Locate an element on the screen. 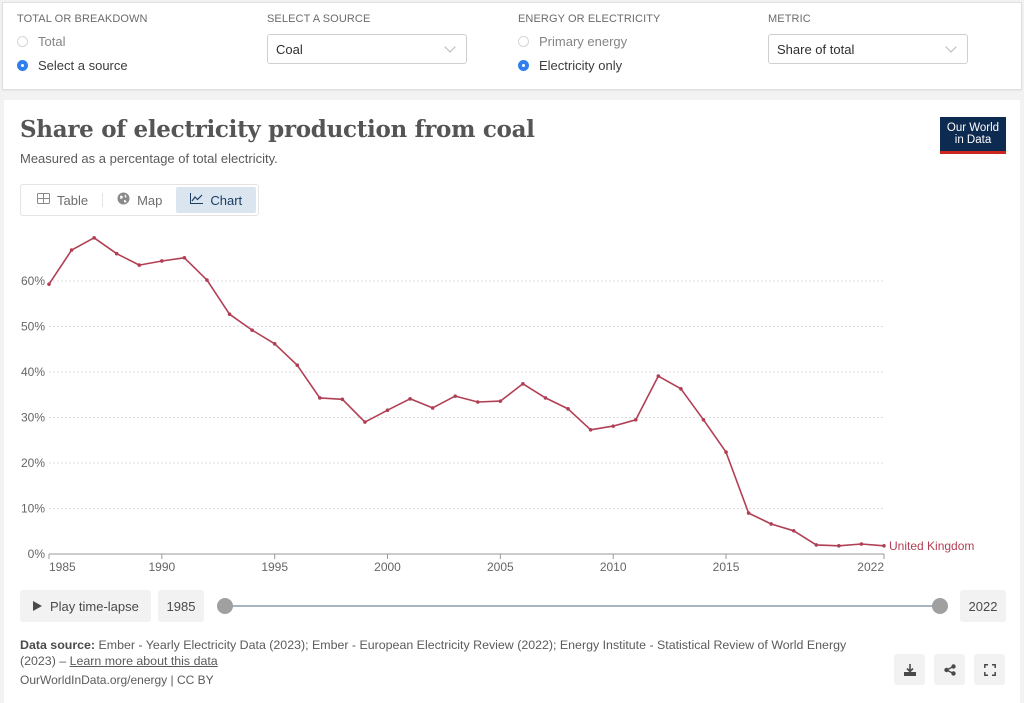 The width and height of the screenshot is (1024, 703). energy-label: ENERGY OR ELECTRICITY is located at coordinates (589, 19).